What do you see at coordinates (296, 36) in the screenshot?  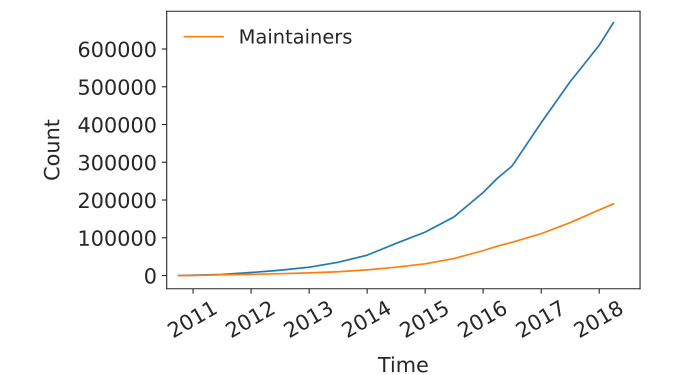 I see `legend-label: Maintainers` at bounding box center [296, 36].